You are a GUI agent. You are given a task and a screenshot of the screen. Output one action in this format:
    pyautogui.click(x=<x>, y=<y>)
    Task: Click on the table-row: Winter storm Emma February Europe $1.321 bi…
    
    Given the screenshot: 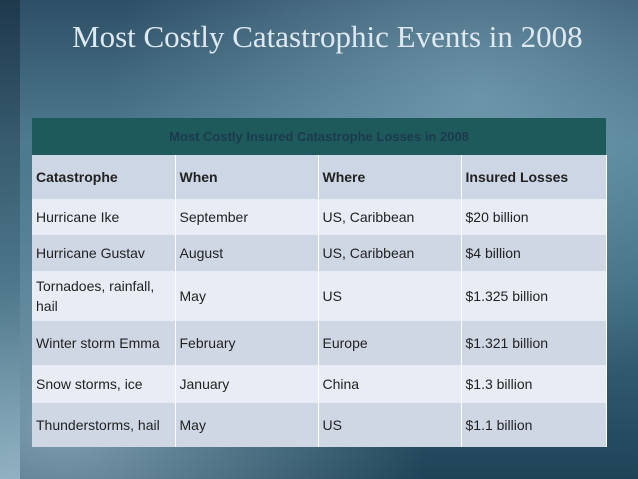 What is the action you would take?
    pyautogui.click(x=319, y=343)
    